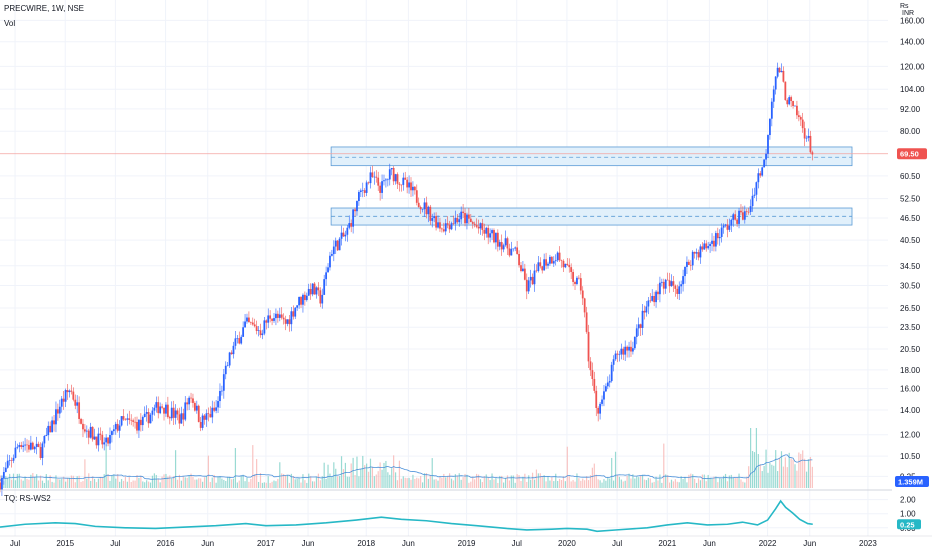 This screenshot has width=932, height=550. I want to click on price-tick-label: 46.50, so click(910, 218).